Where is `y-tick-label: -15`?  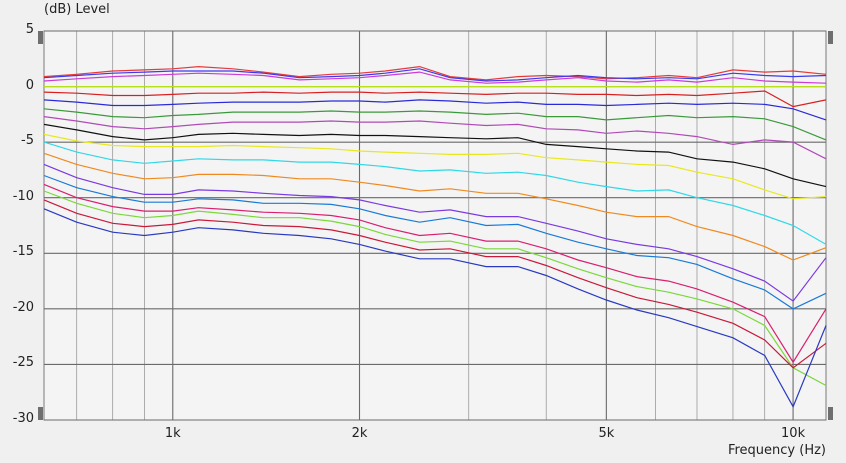 y-tick-label: -15 is located at coordinates (23, 252).